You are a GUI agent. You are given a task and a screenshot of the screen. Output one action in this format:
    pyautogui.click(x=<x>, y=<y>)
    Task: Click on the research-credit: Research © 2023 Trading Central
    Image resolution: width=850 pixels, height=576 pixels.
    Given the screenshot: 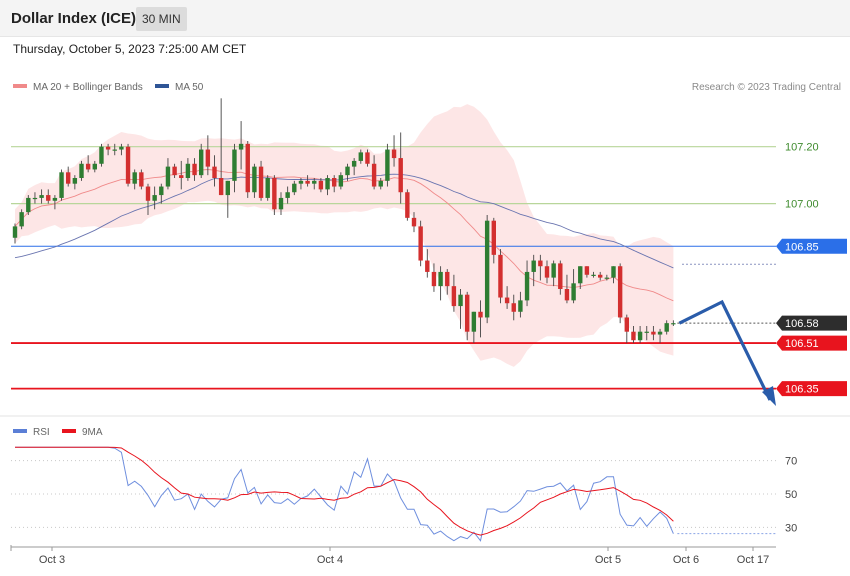 What is the action you would take?
    pyautogui.click(x=766, y=87)
    